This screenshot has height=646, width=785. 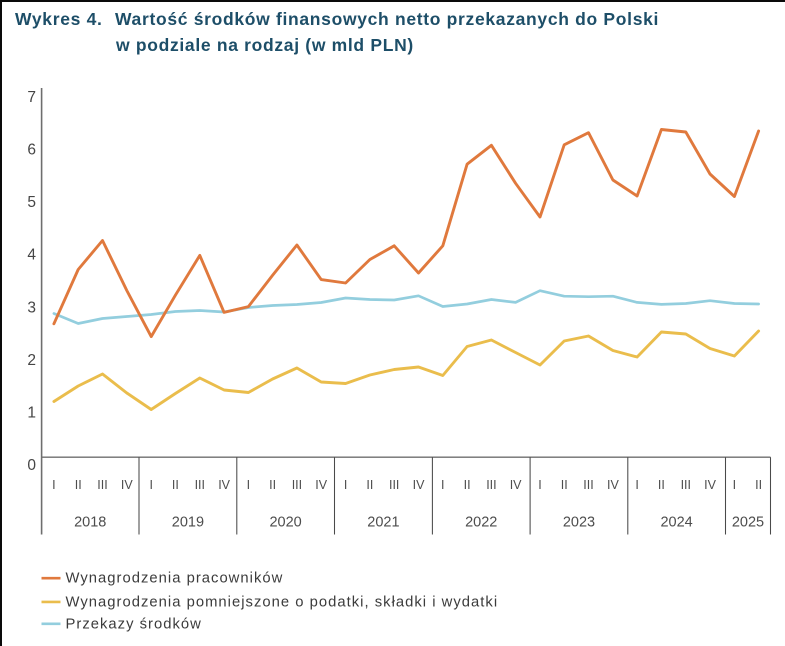 What do you see at coordinates (31, 255) in the screenshot?
I see `svg-text: 4` at bounding box center [31, 255].